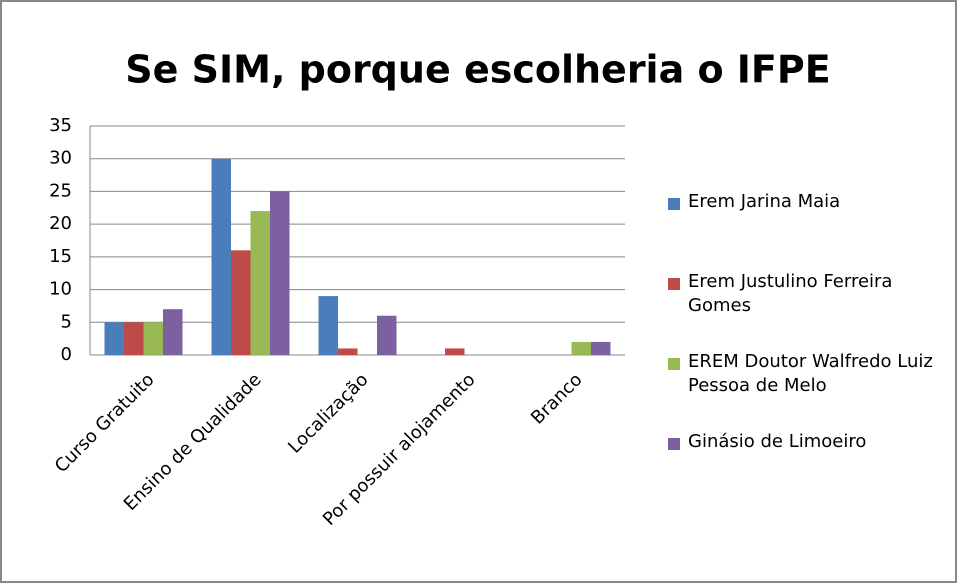  What do you see at coordinates (66, 321) in the screenshot?
I see `y-tick-label: 5` at bounding box center [66, 321].